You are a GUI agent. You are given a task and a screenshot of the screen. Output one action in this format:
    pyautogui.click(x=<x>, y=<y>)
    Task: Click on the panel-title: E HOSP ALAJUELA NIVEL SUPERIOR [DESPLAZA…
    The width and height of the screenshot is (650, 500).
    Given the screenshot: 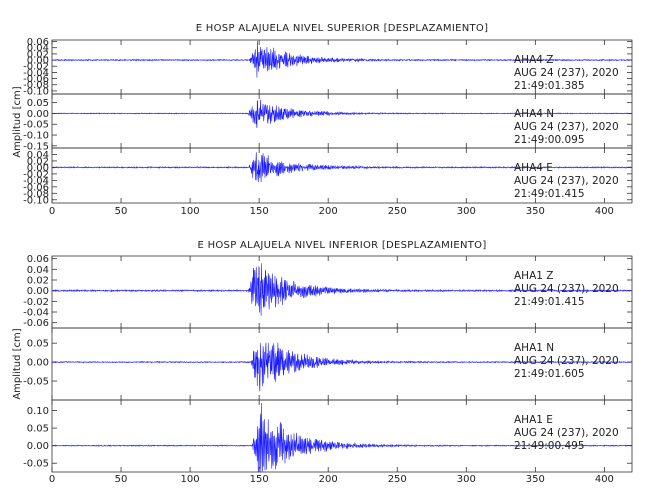 What is the action you would take?
    pyautogui.click(x=342, y=28)
    